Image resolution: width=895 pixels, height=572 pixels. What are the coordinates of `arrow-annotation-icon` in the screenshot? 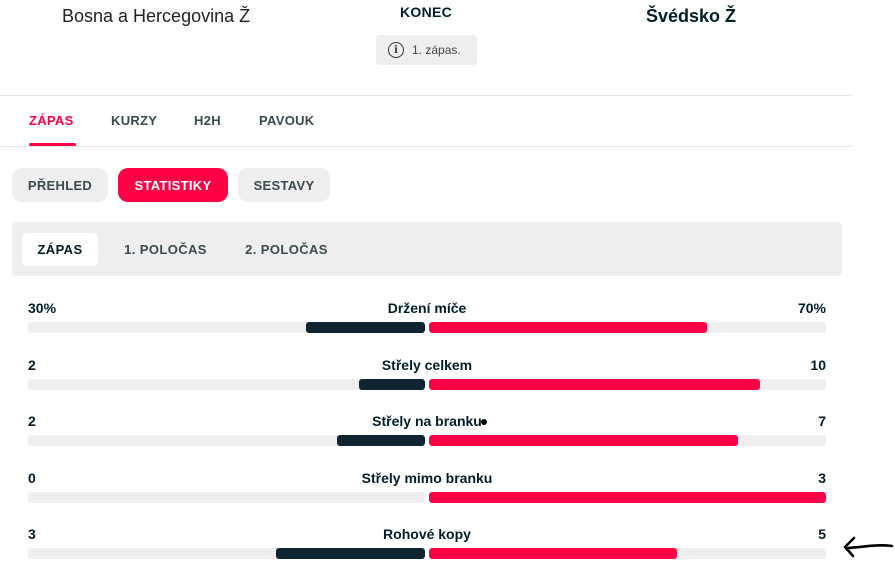 It's located at (868, 547).